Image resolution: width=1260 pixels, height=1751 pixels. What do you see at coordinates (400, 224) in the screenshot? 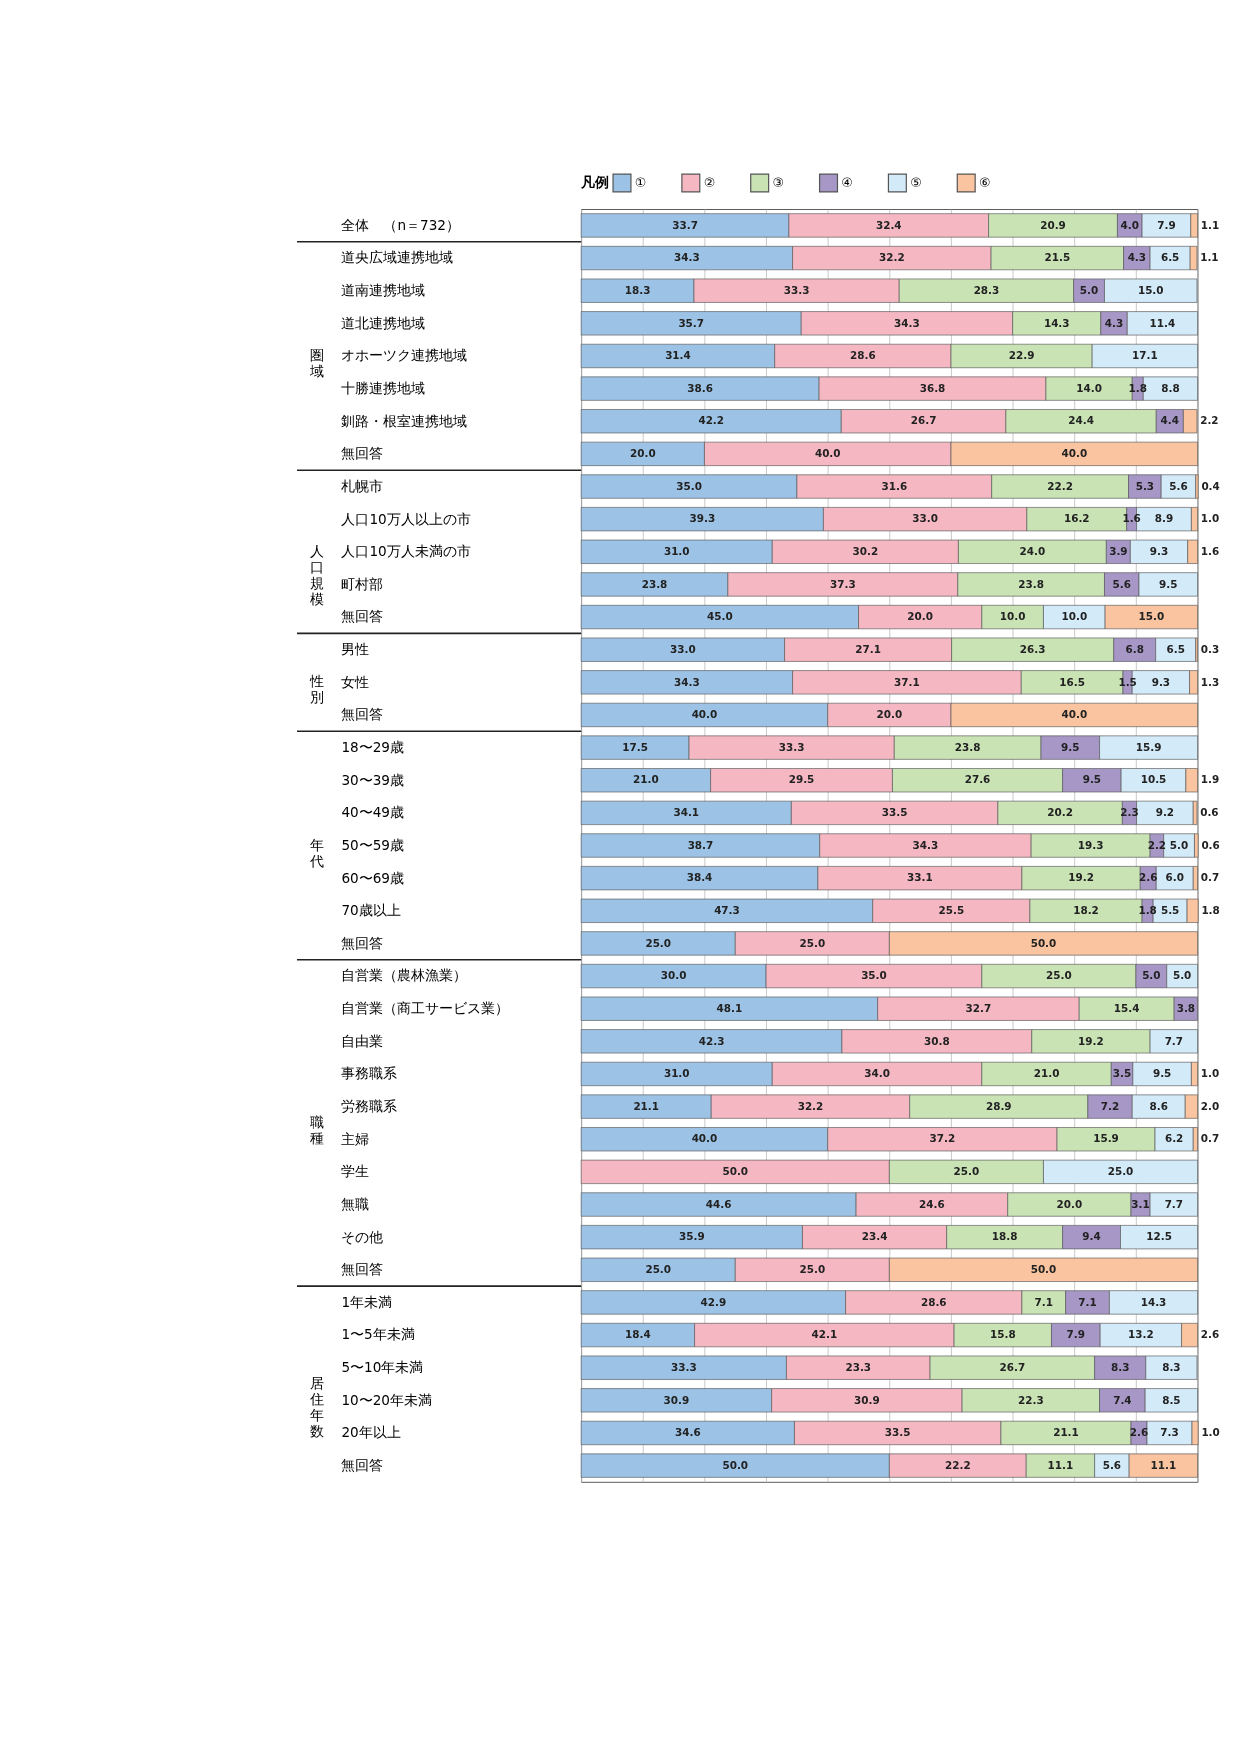
I see `y-tick-label: 全体 （n＝732）` at bounding box center [400, 224].